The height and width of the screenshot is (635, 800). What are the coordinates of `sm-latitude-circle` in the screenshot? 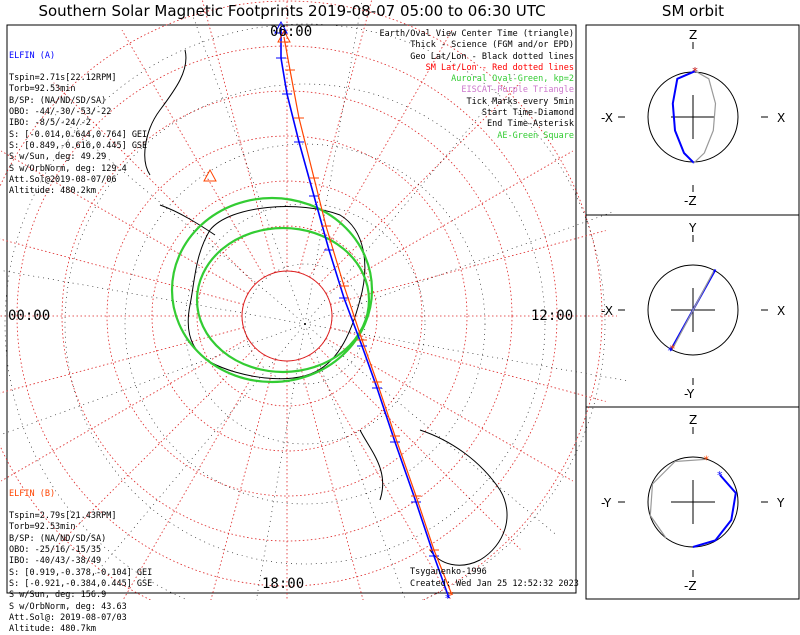 It's located at (287, 316).